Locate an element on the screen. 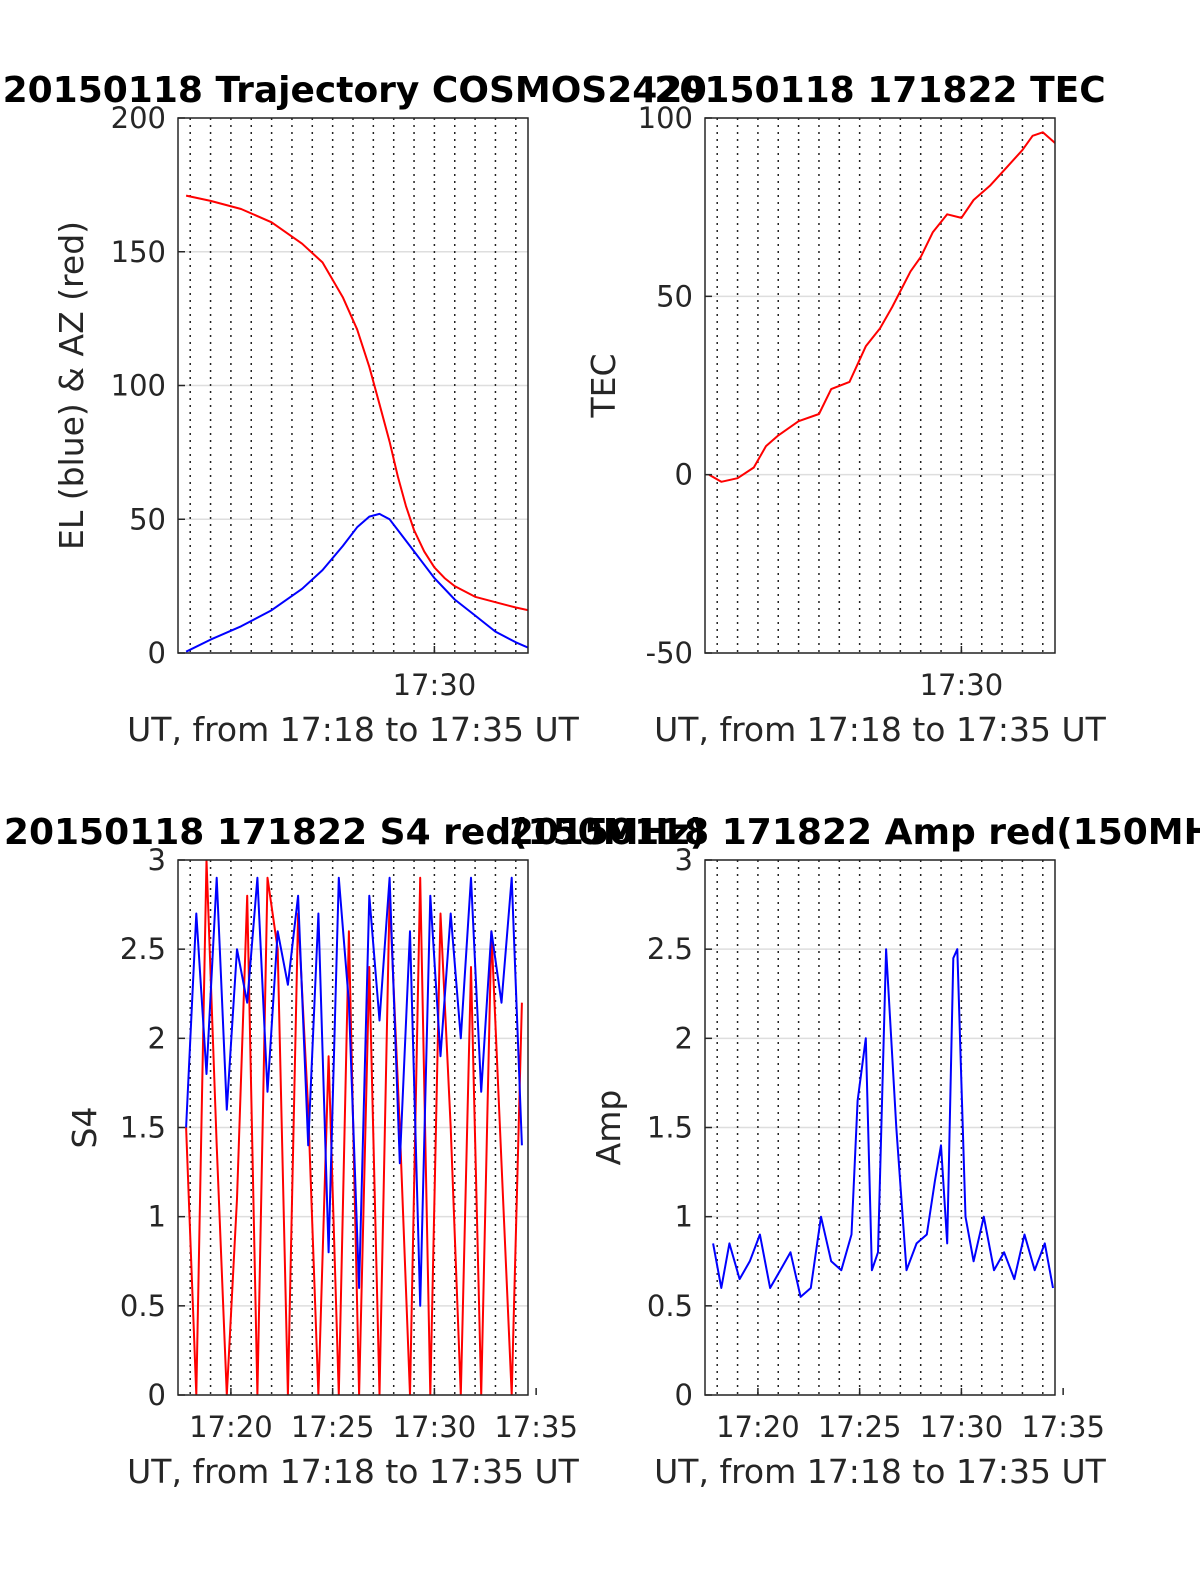 This screenshot has width=1200, height=1575. y-tick-label: -50 is located at coordinates (669, 653).